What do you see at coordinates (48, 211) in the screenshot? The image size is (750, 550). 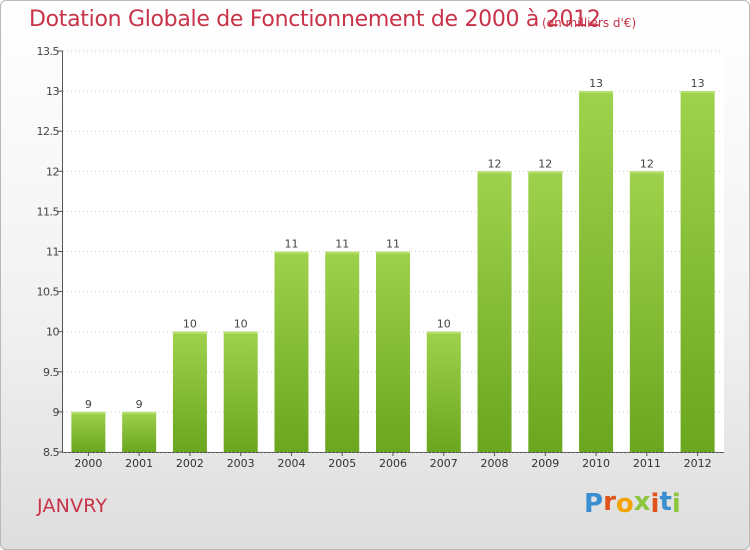 I see `y-tick-label: 11.5` at bounding box center [48, 211].